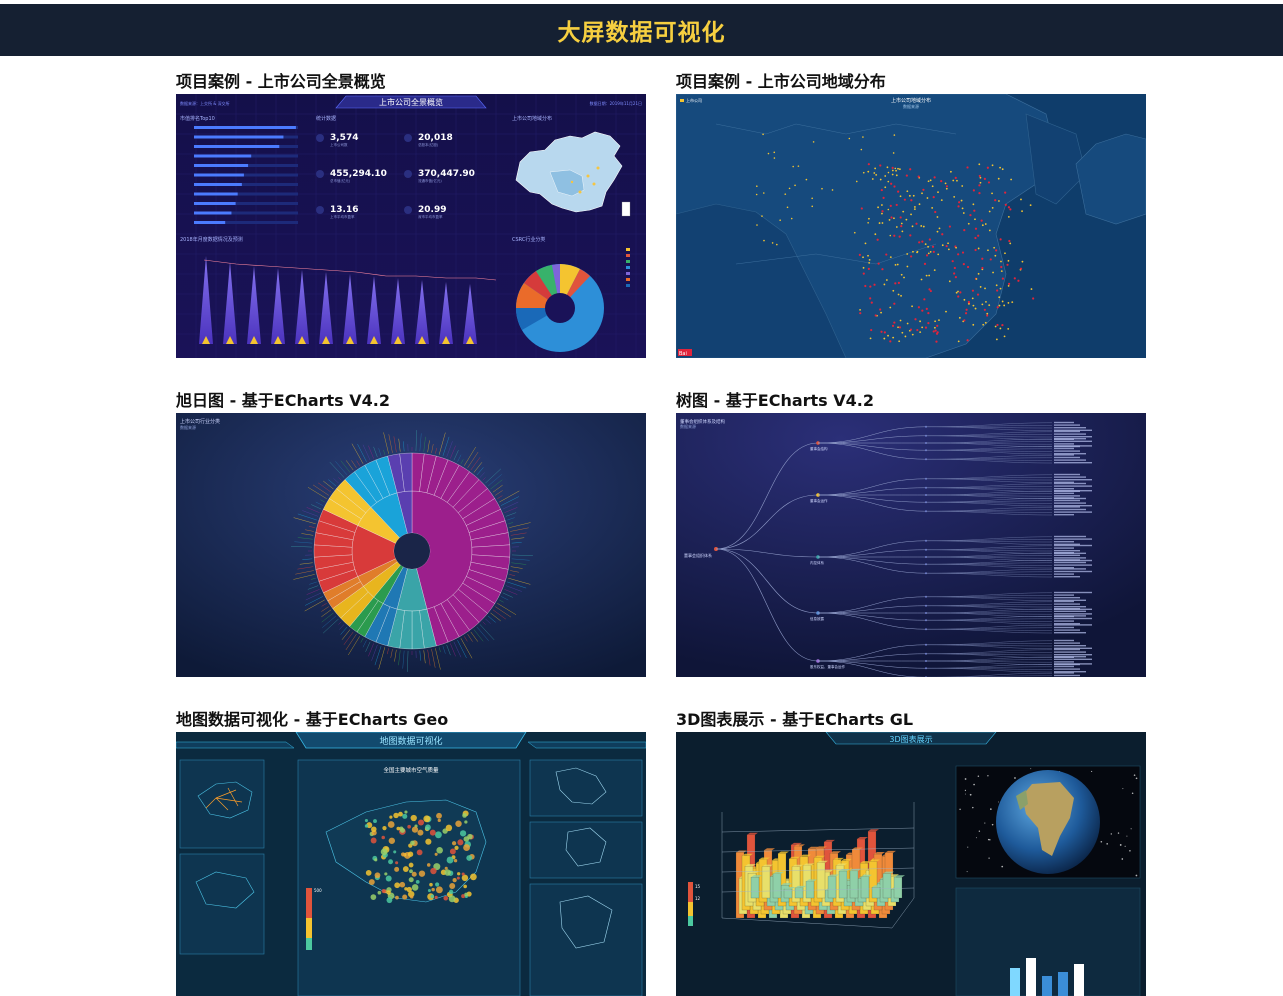 The height and width of the screenshot is (996, 1283). What do you see at coordinates (411, 545) in the screenshot?
I see `thumbnail-sunburst: 上市公司行业分类 数据来源` at bounding box center [411, 545].